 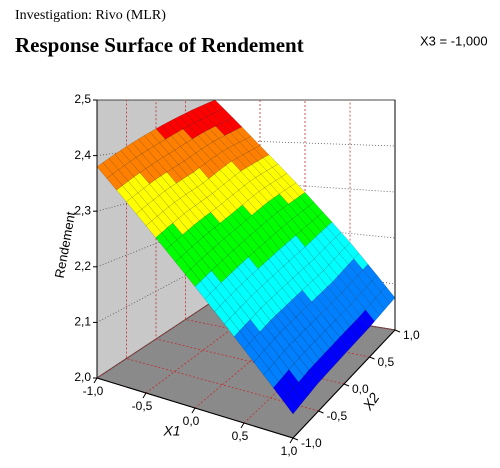 I want to click on y-tick-label: -1,0, so click(x=311, y=443).